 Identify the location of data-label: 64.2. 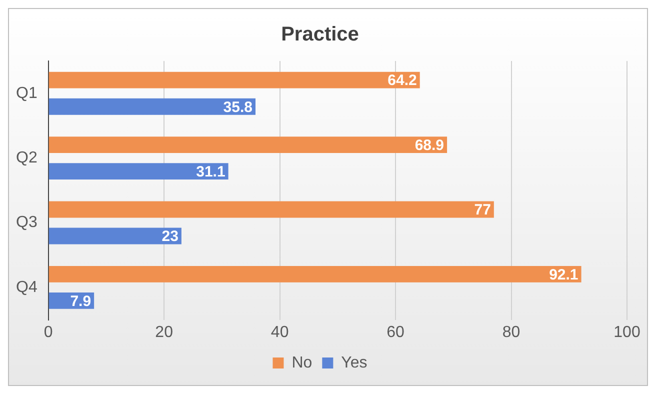
(402, 81).